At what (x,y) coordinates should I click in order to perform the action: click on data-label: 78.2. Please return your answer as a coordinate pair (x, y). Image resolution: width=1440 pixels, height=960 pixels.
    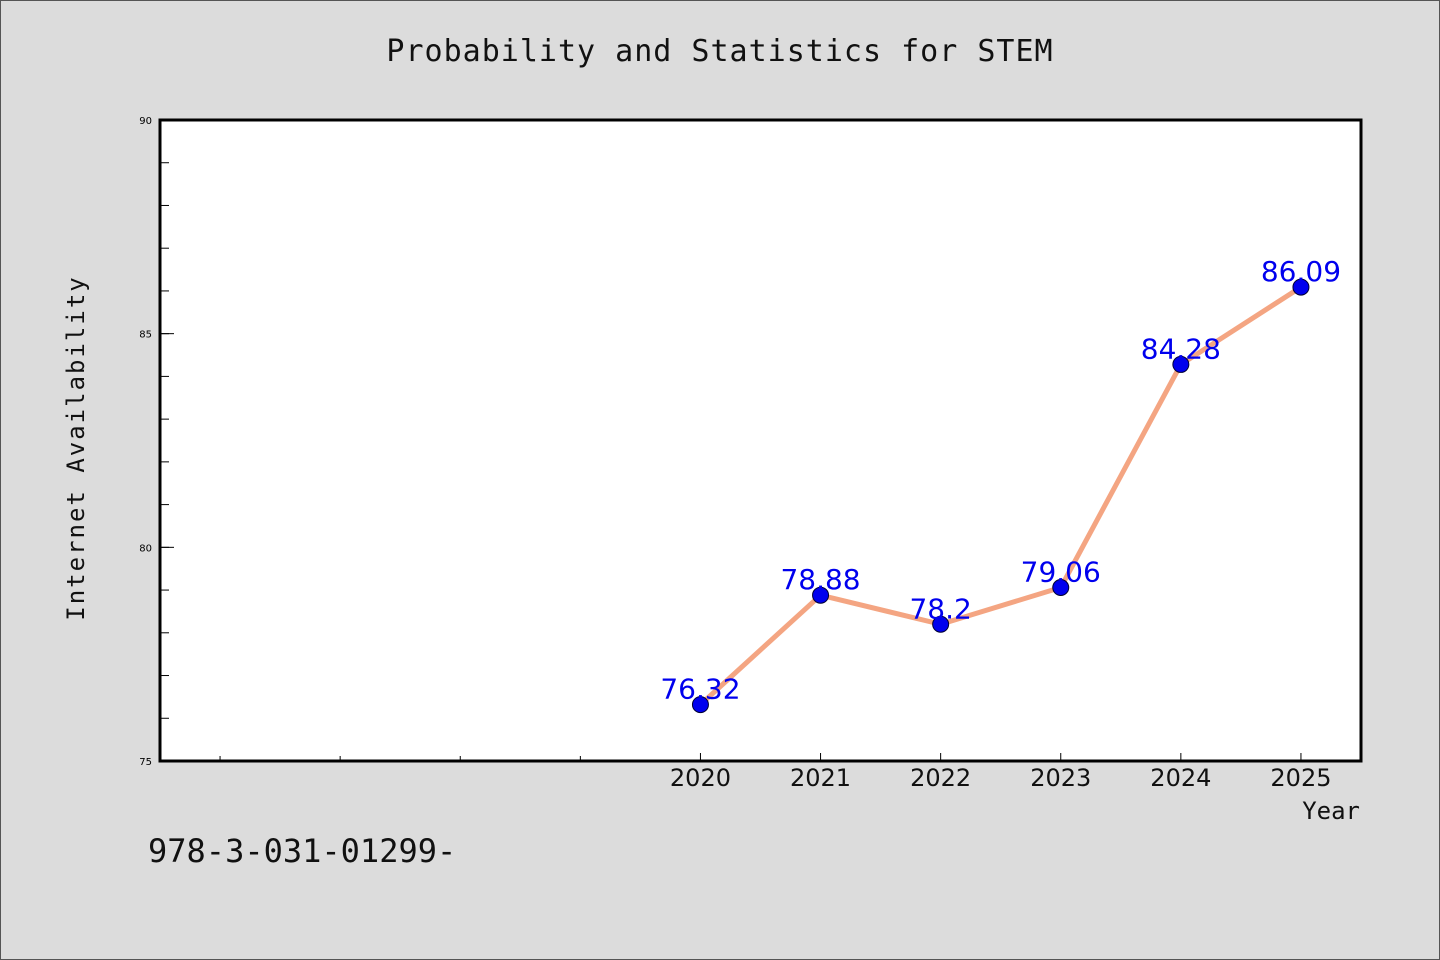
    Looking at the image, I should click on (940, 608).